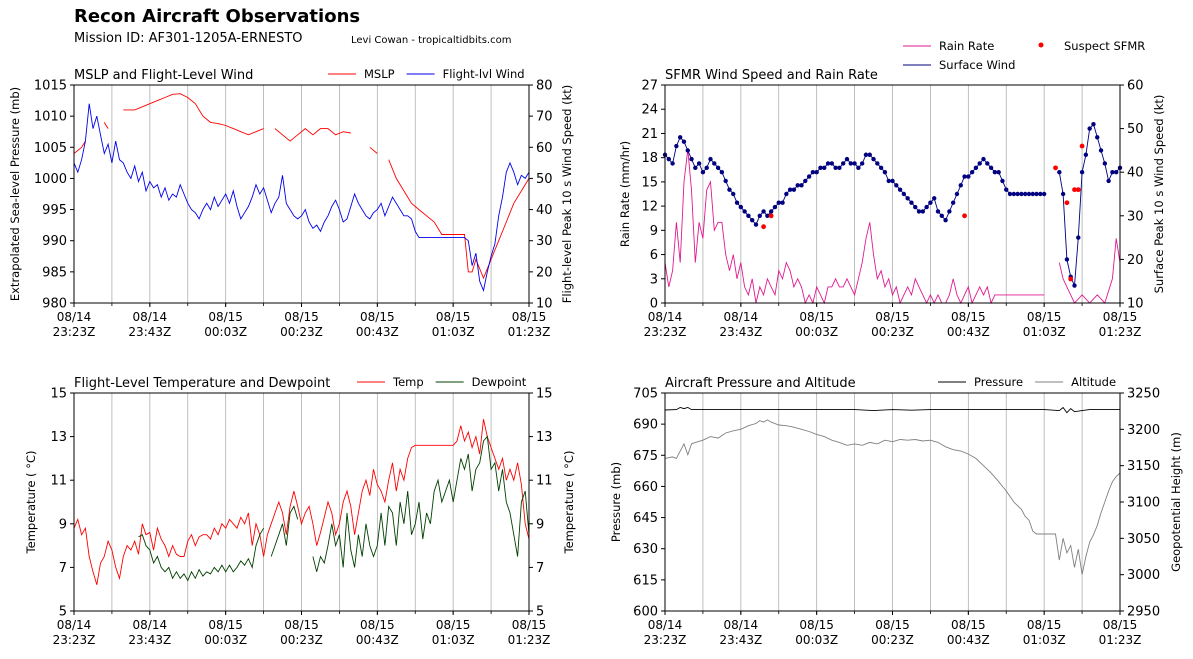  Describe the element at coordinates (740, 332) in the screenshot. I see `x-tick-label: 23:43Z` at that location.